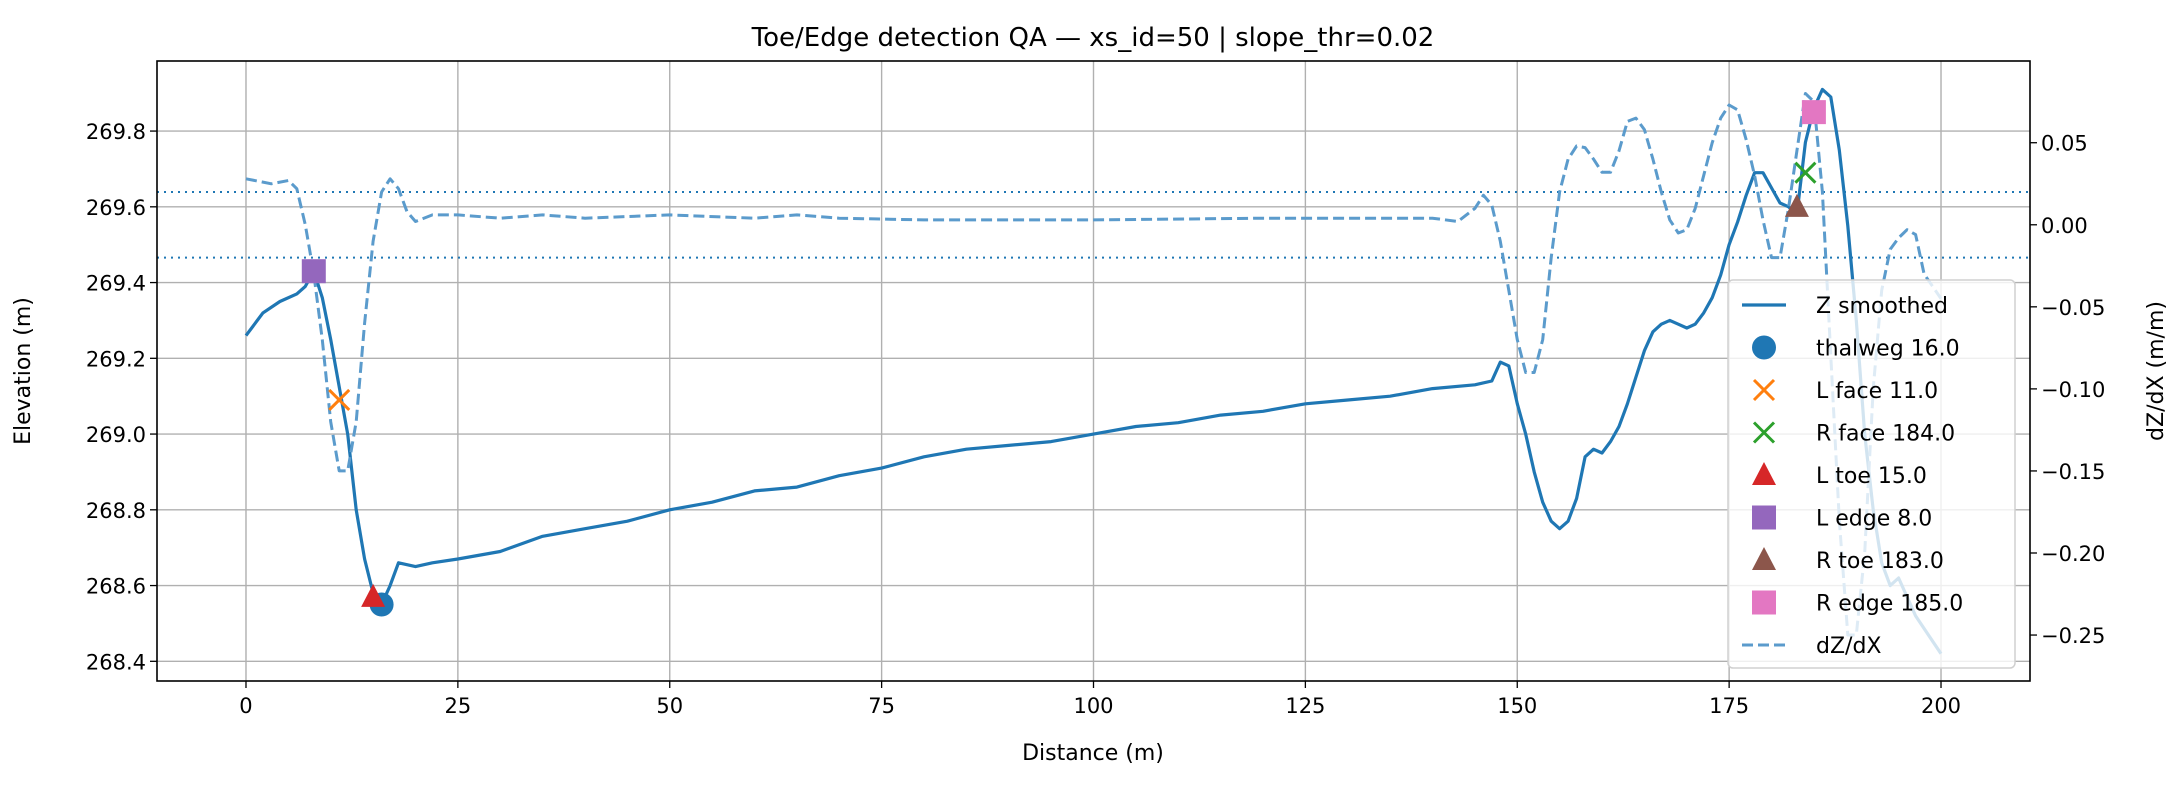 The image size is (2181, 789). What do you see at coordinates (1093, 706) in the screenshot?
I see `x-tick-label: 100` at bounding box center [1093, 706].